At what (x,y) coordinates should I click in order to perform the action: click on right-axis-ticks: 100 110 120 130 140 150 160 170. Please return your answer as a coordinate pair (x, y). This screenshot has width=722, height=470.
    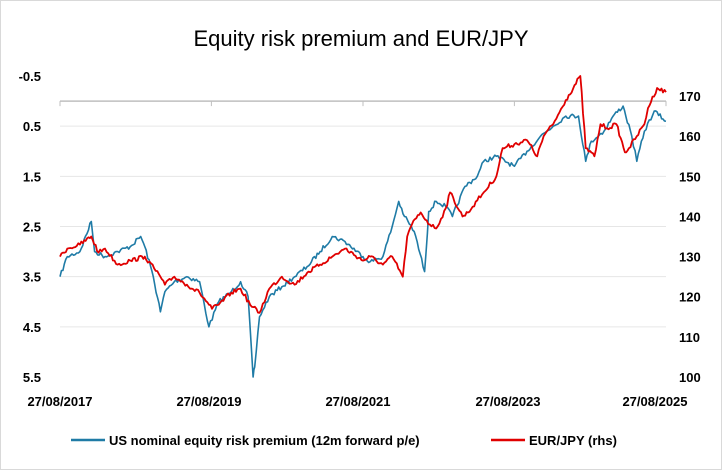
    Looking at the image, I should click on (690, 237).